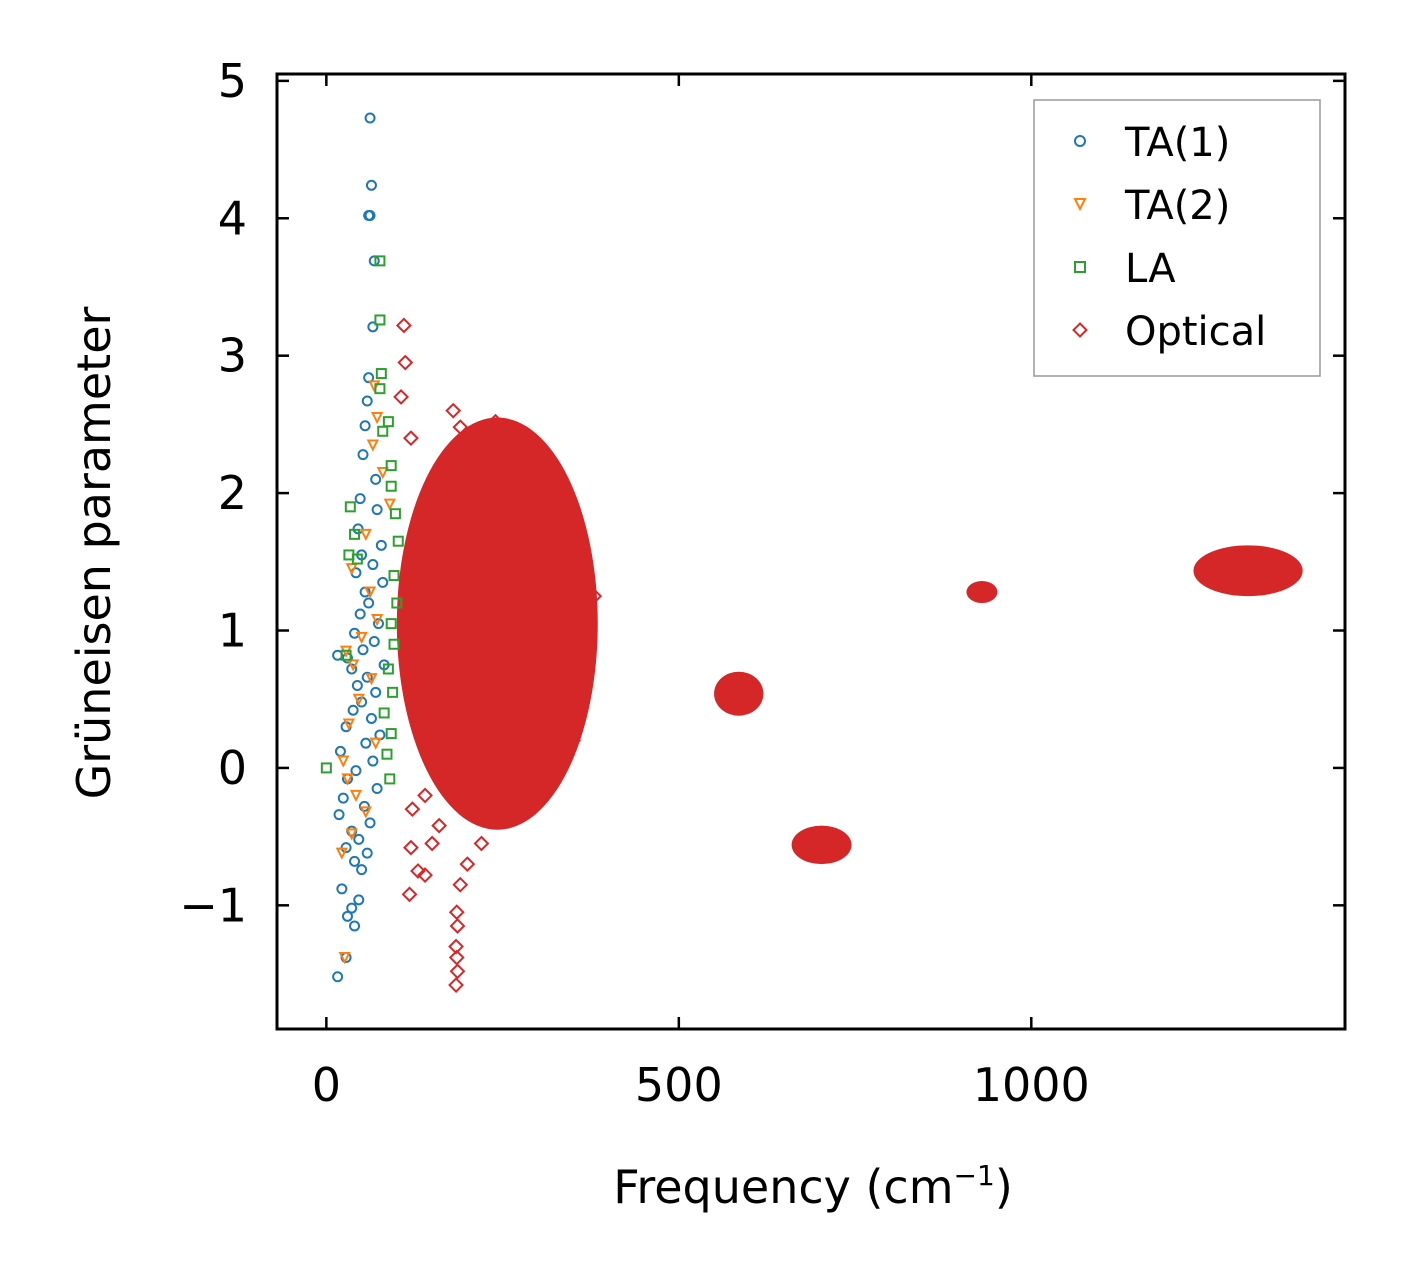 The width and height of the screenshot is (1406, 1279). I want to click on y-tick-label: 1, so click(232, 631).